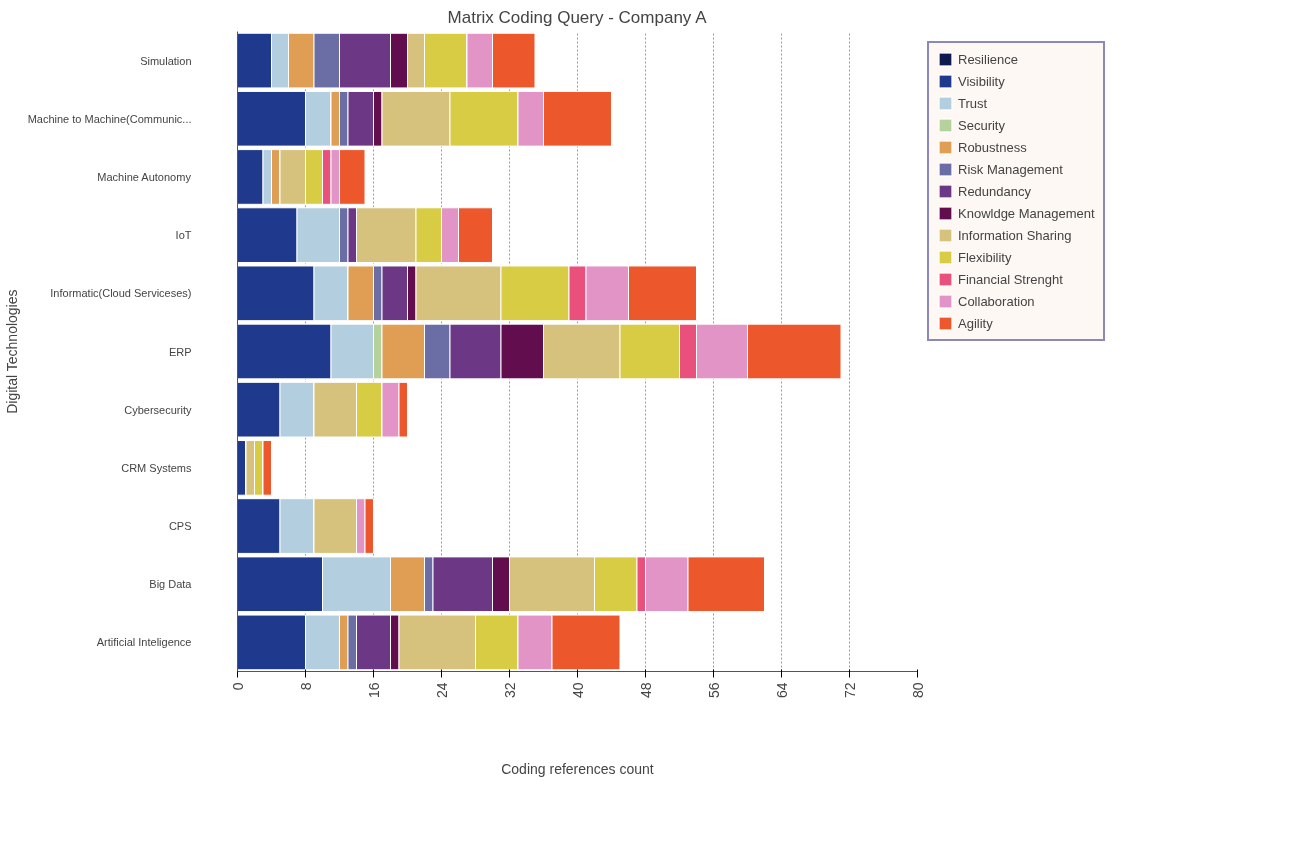  I want to click on y-tick-label: Cybersecurity, so click(158, 409).